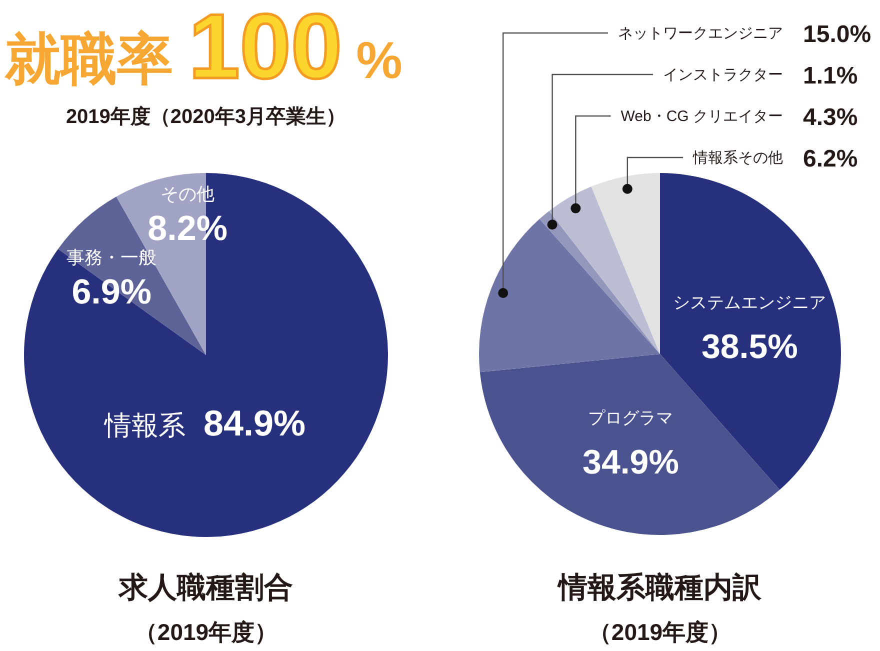 Image resolution: width=880 pixels, height=651 pixels. Describe the element at coordinates (630, 462) in the screenshot. I see `data-label: 34.9%` at that location.